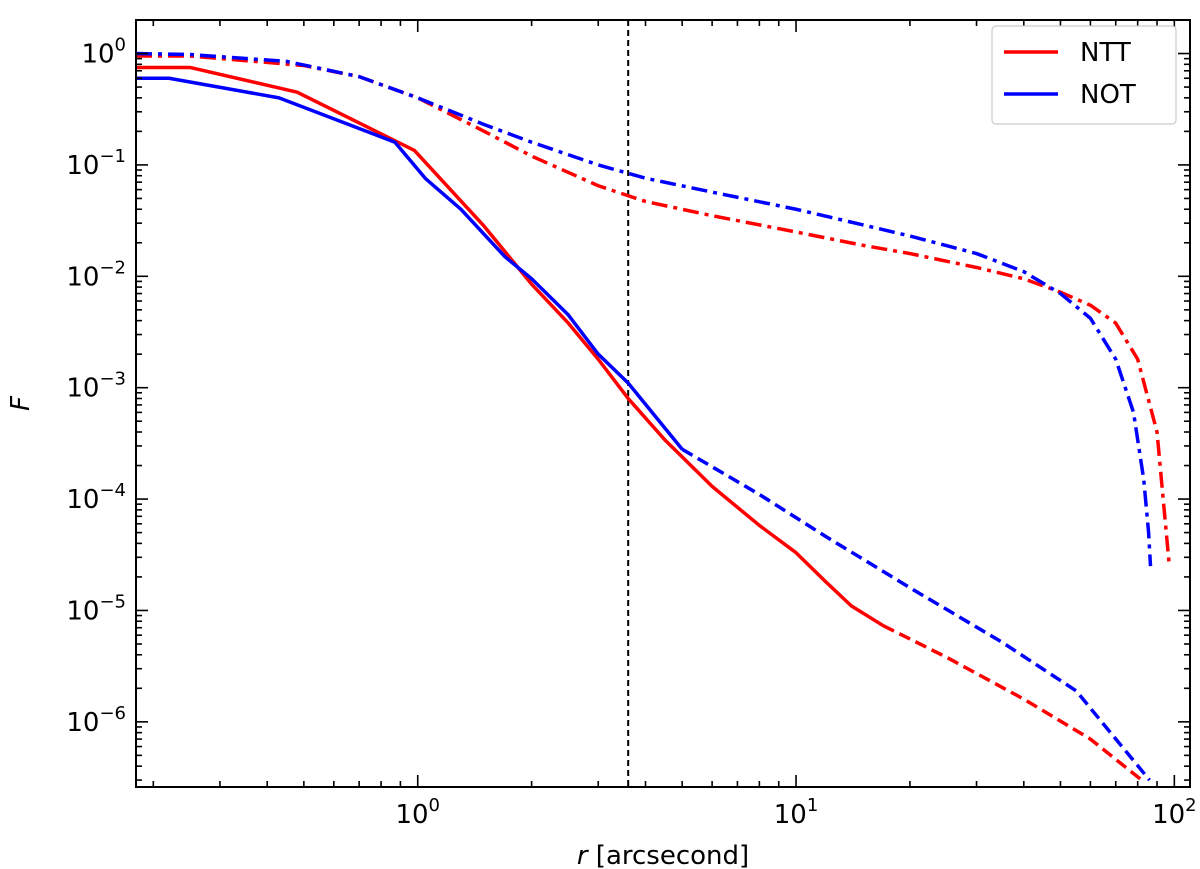 The height and width of the screenshot is (869, 1200). What do you see at coordinates (112, 601) in the screenshot?
I see `y-tick-label-exp: −5` at bounding box center [112, 601].